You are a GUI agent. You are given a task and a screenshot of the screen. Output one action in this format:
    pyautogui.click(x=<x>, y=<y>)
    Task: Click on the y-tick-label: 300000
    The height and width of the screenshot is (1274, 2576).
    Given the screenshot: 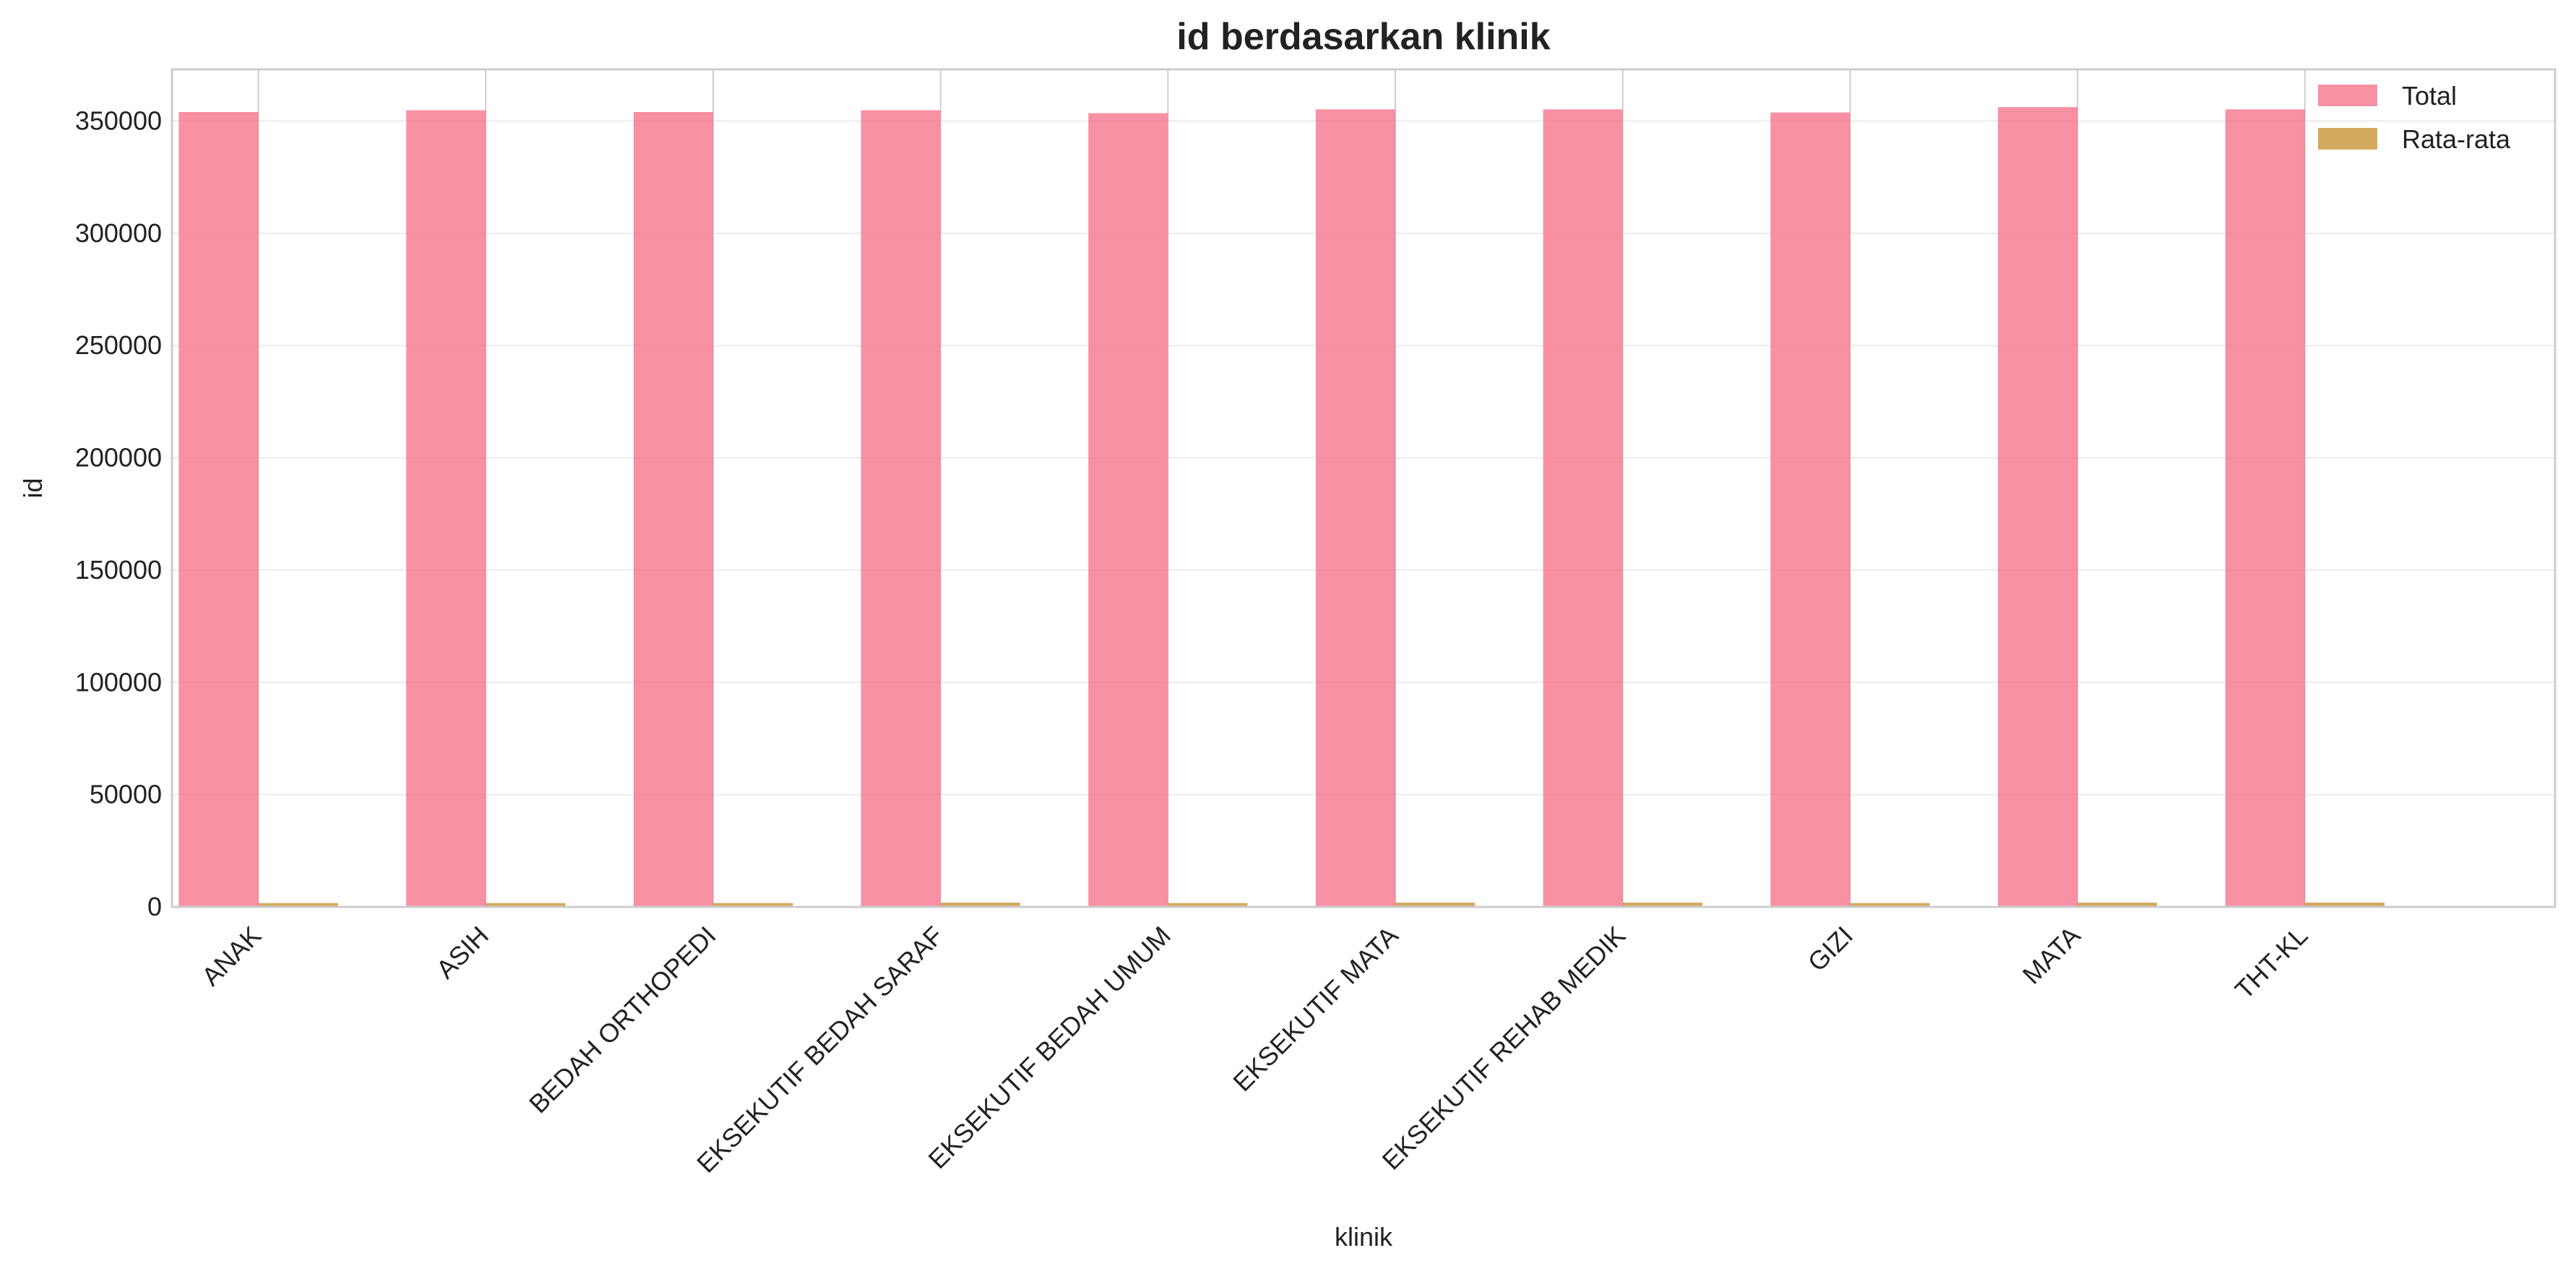 What is the action you would take?
    pyautogui.click(x=118, y=233)
    